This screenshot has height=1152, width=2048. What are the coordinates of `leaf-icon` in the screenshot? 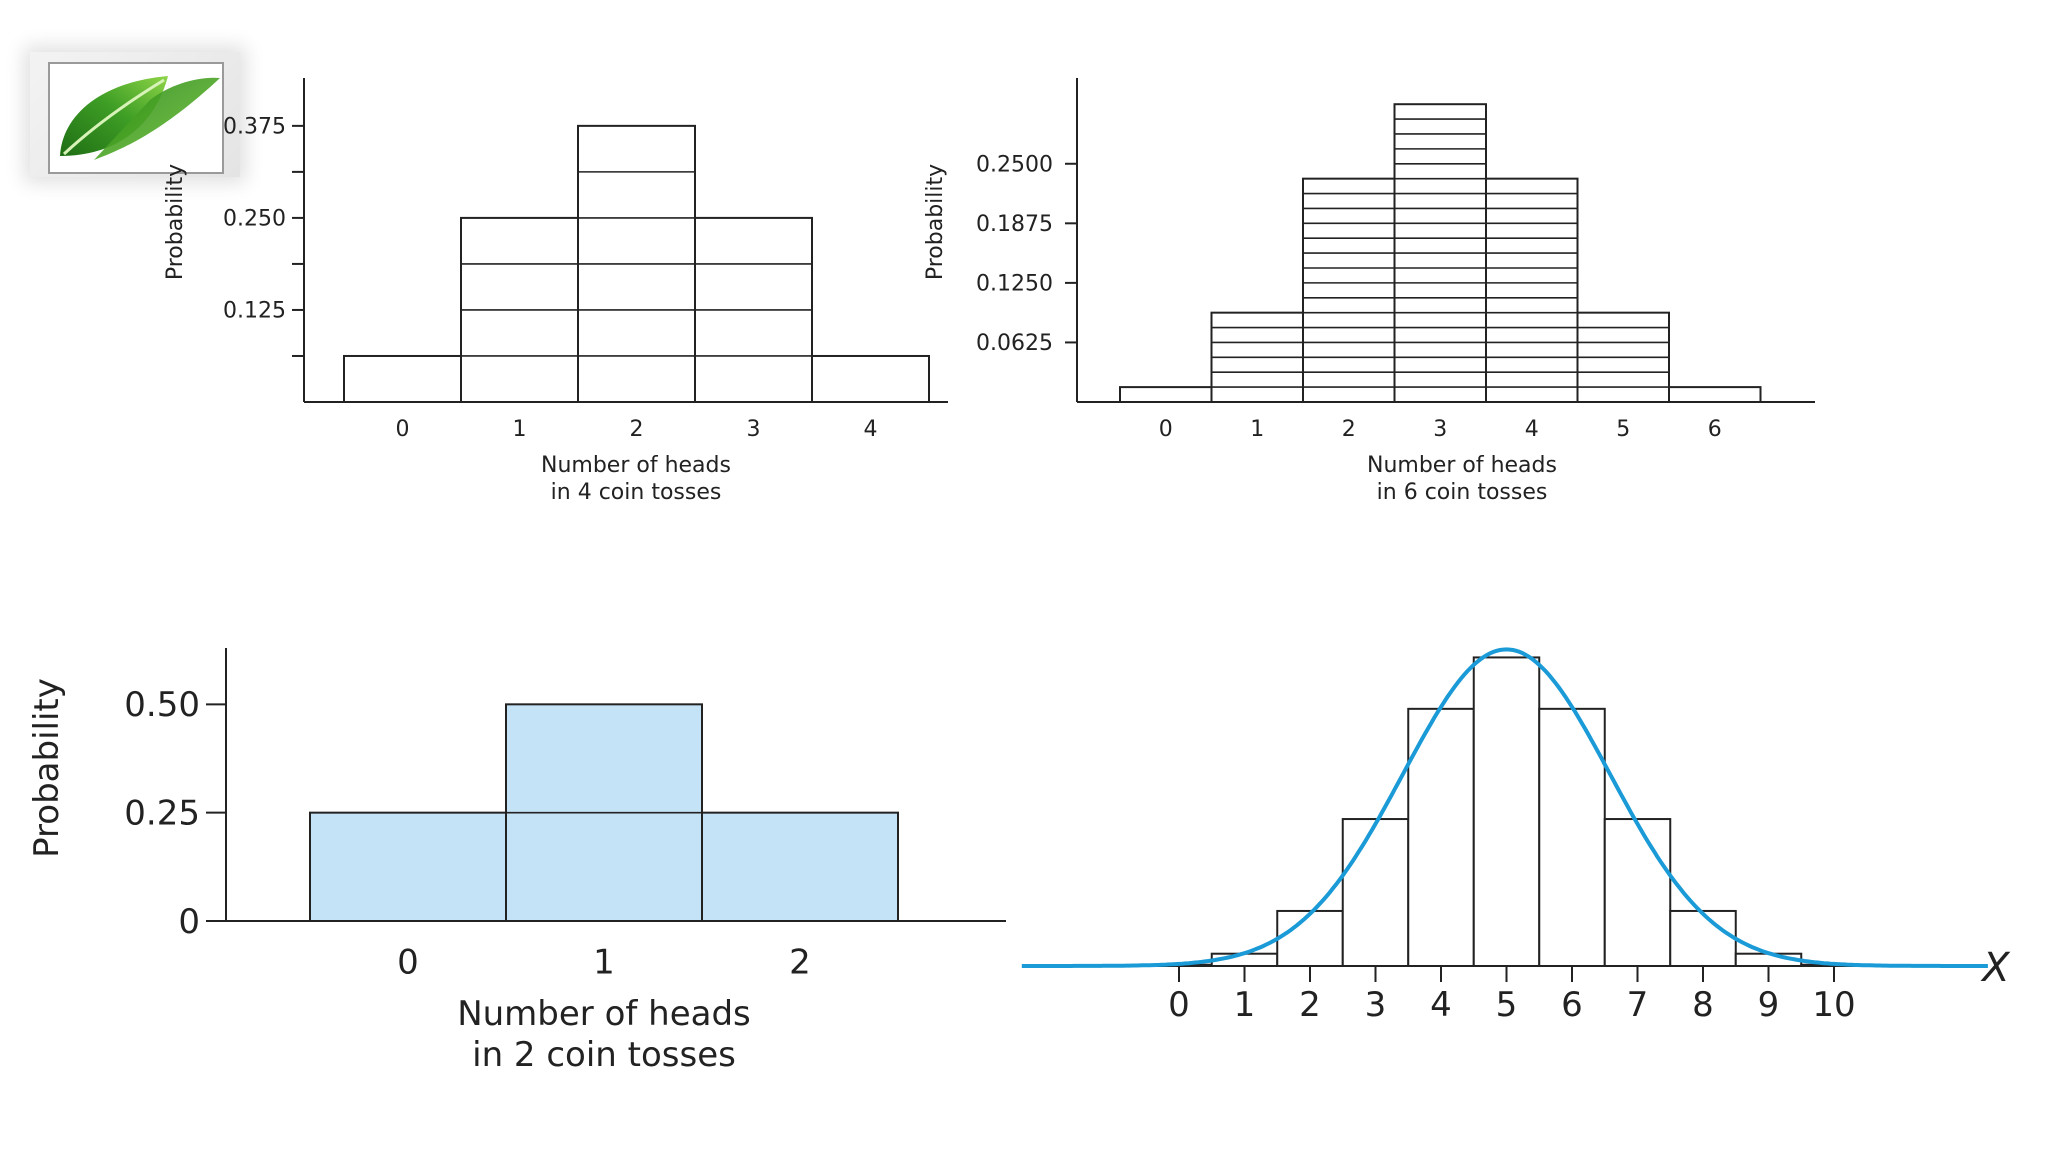 It's located at (140, 118).